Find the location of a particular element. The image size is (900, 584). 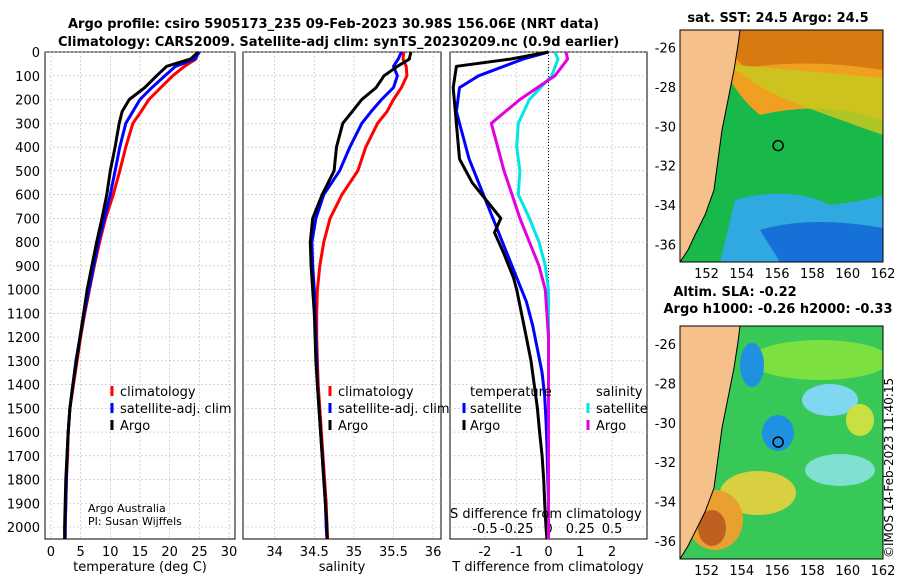

sst-lon-labels: 152 154 156 158 160 162 is located at coordinates (794, 274).